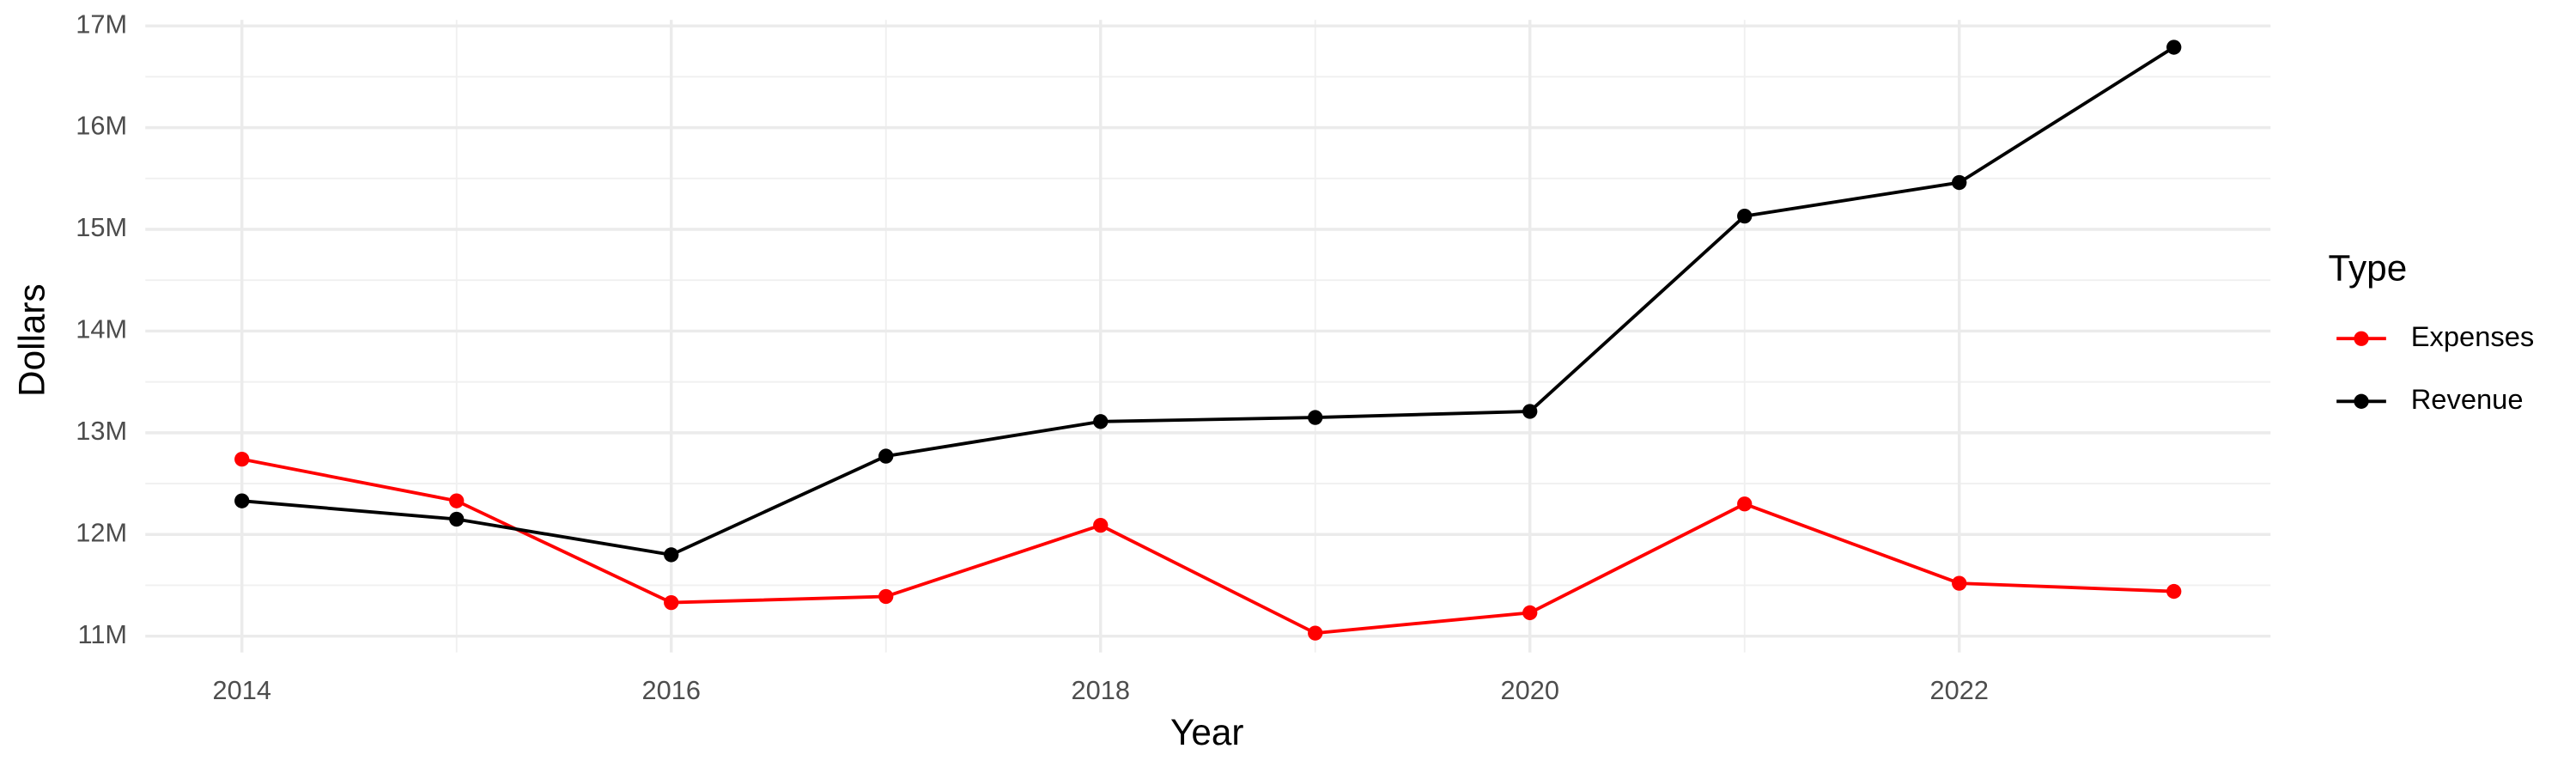 This screenshot has height=773, width=2576. Describe the element at coordinates (1960, 690) in the screenshot. I see `x-tick-label: 2022` at that location.